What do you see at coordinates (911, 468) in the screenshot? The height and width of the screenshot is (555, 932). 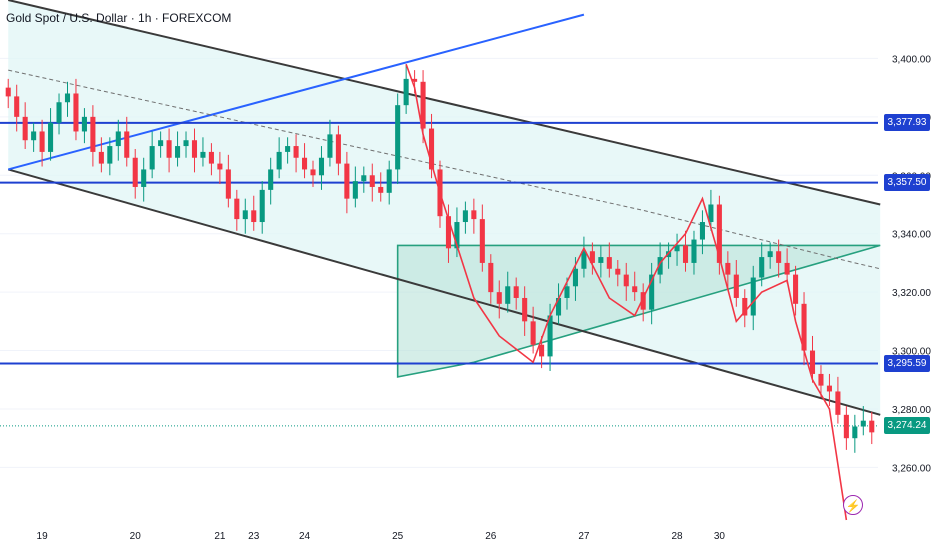 I see `y-tick-label: 3,260.00` at bounding box center [911, 468].